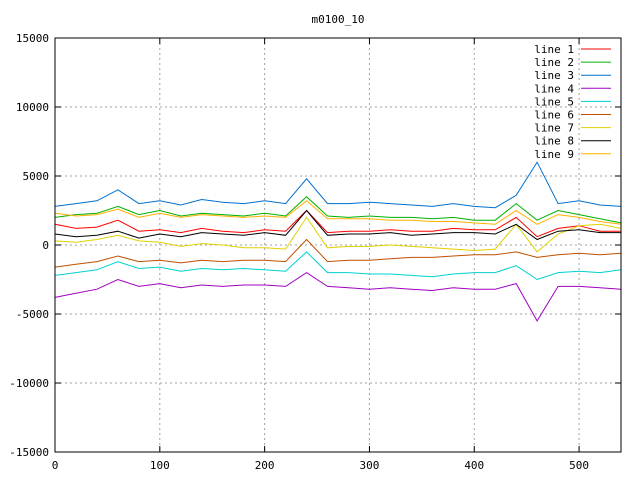  Describe the element at coordinates (160, 465) in the screenshot. I see `x-tick-label: 100` at that location.